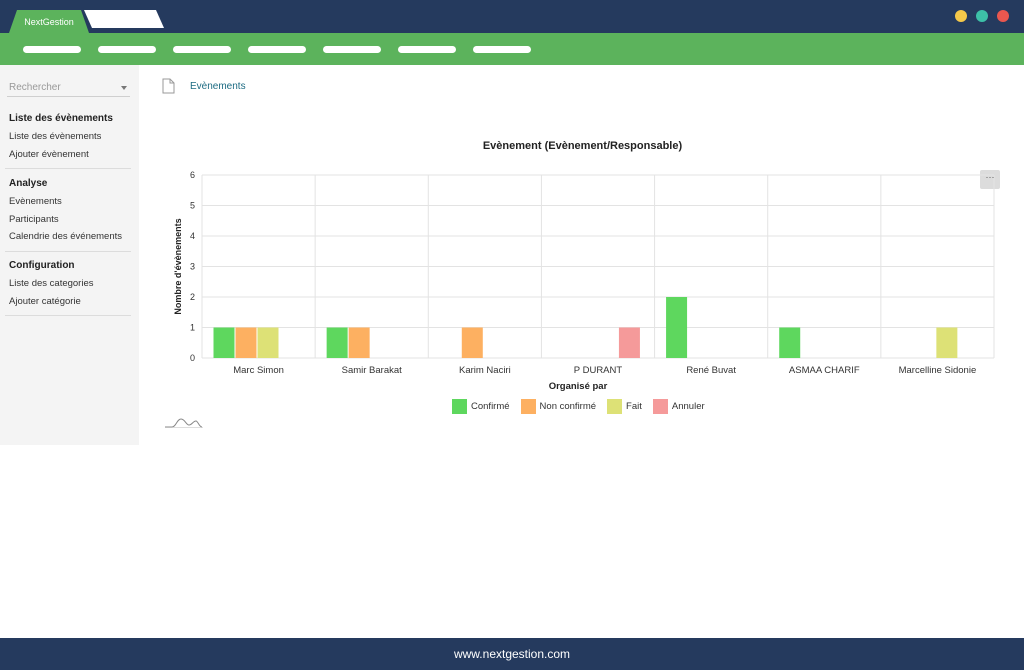 This screenshot has width=1024, height=670. I want to click on y-tick-label: 3, so click(192, 267).